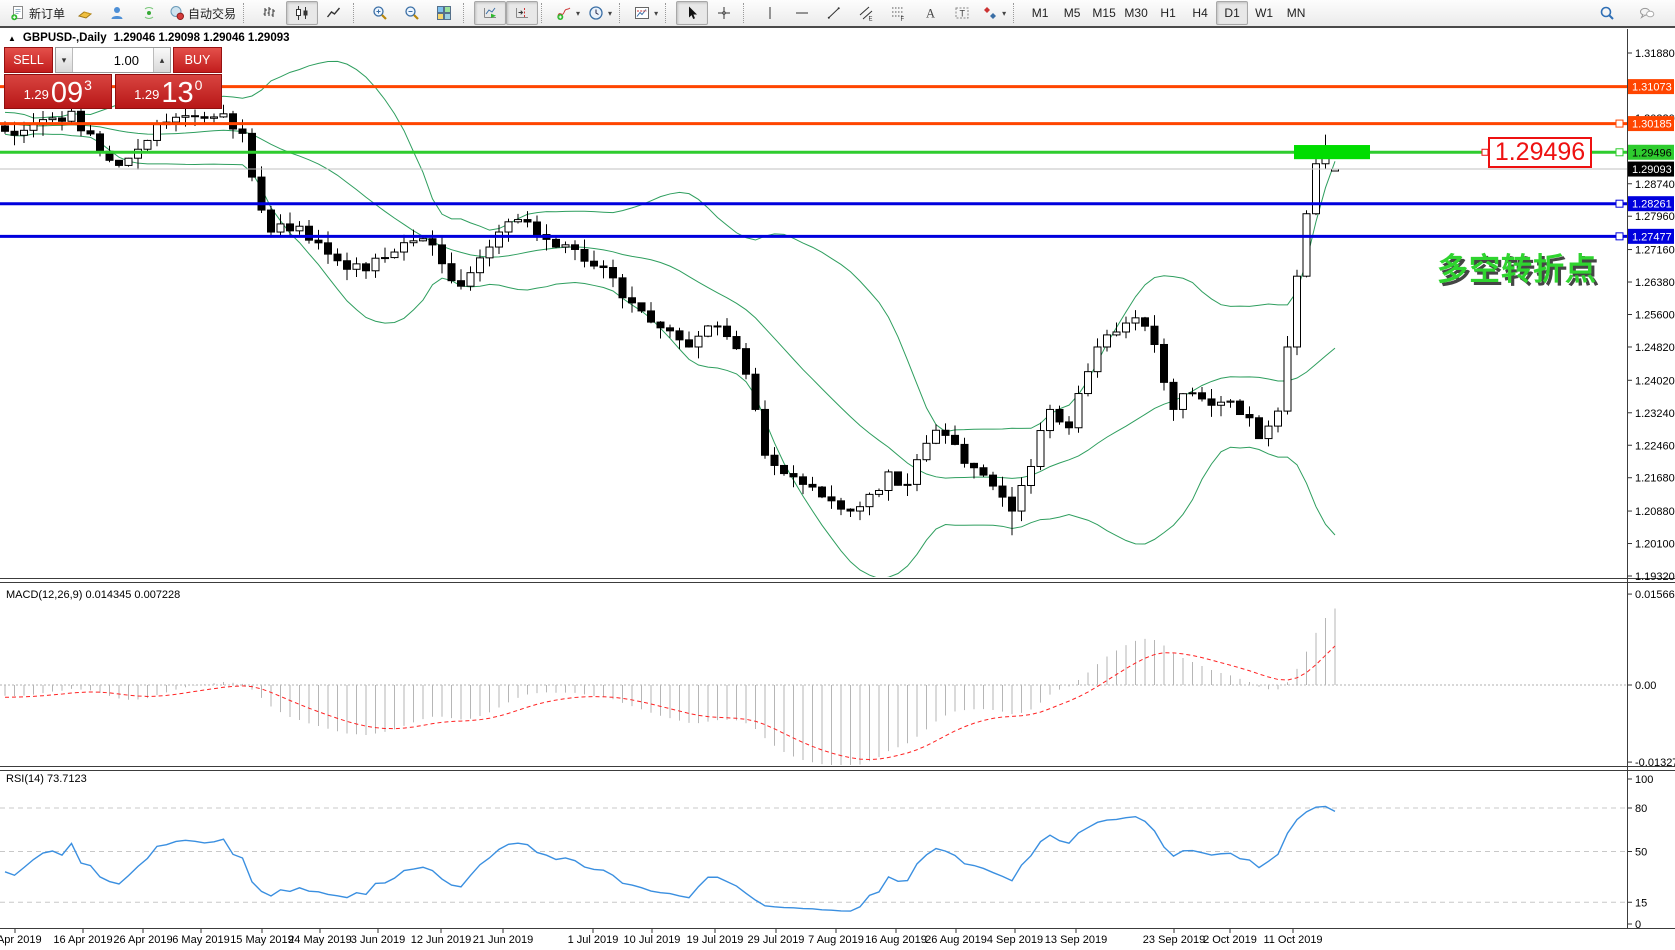  I want to click on zoom-in-button, so click(380, 13).